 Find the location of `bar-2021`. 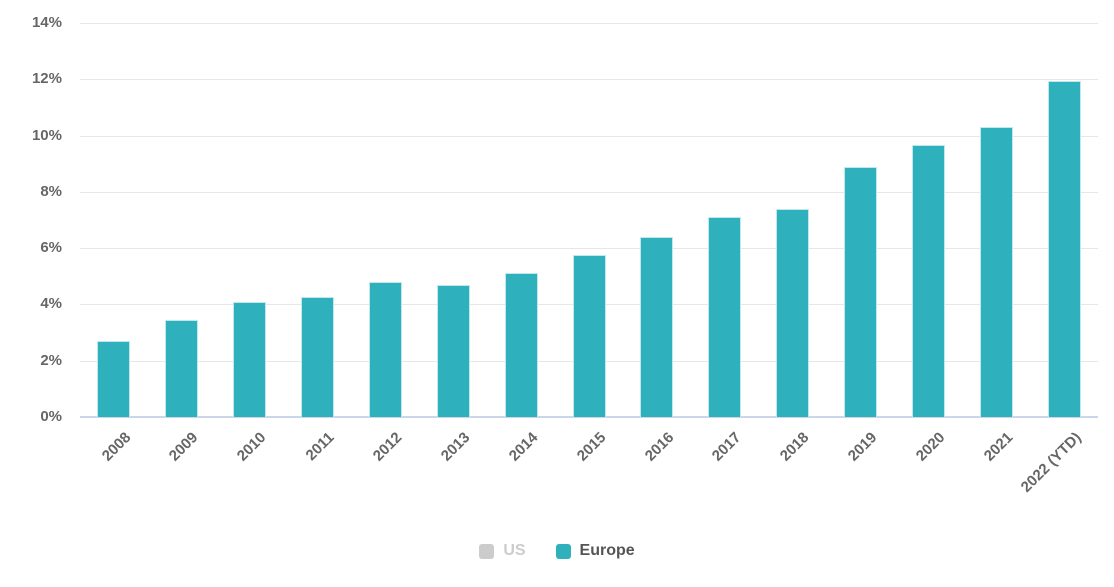

bar-2021 is located at coordinates (996, 272).